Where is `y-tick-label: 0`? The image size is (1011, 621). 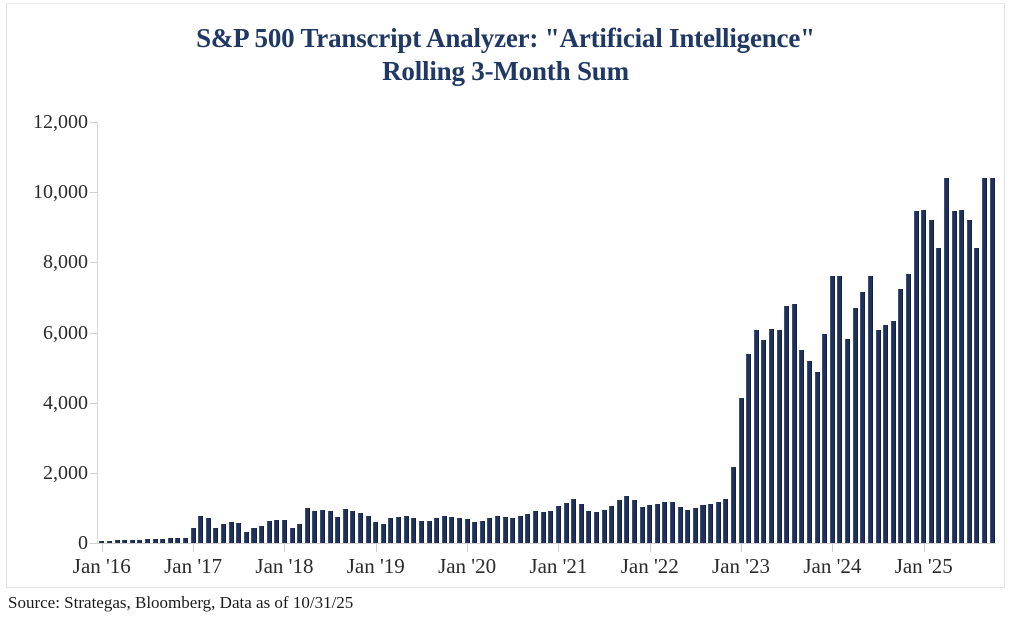 y-tick-label: 0 is located at coordinates (83, 543).